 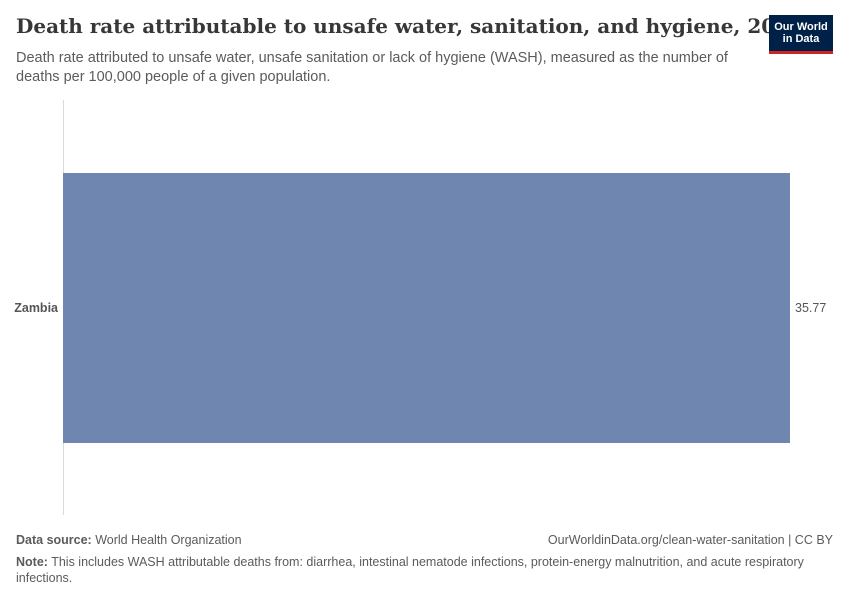 I want to click on value-label: 35.77, so click(x=810, y=308).